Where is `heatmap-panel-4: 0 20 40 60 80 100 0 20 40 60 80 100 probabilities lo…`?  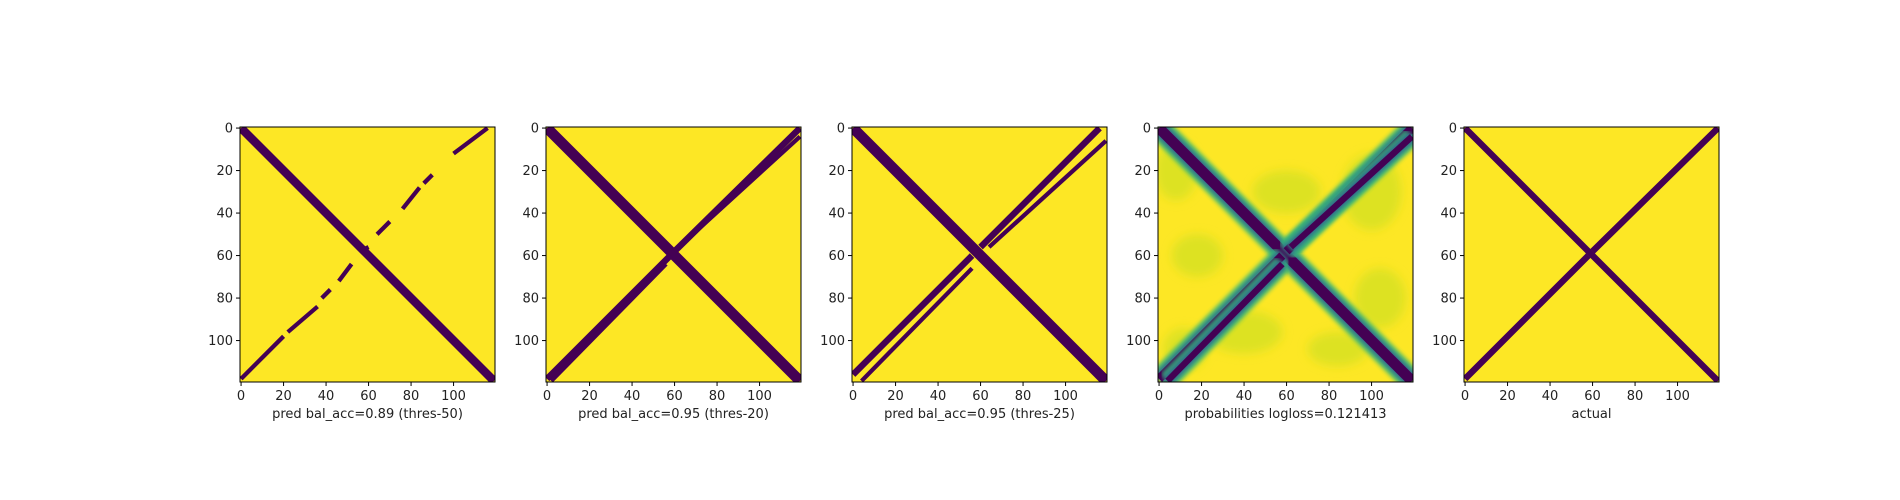
heatmap-panel-4: 0 20 40 60 80 100 0 20 40 60 80 100 probabilities lo… is located at coordinates (1270, 272).